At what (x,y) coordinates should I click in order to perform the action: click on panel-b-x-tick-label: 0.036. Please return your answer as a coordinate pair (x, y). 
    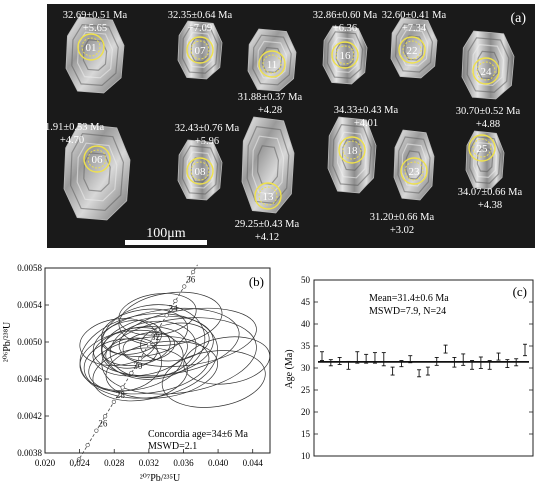
    Looking at the image, I should click on (183, 463).